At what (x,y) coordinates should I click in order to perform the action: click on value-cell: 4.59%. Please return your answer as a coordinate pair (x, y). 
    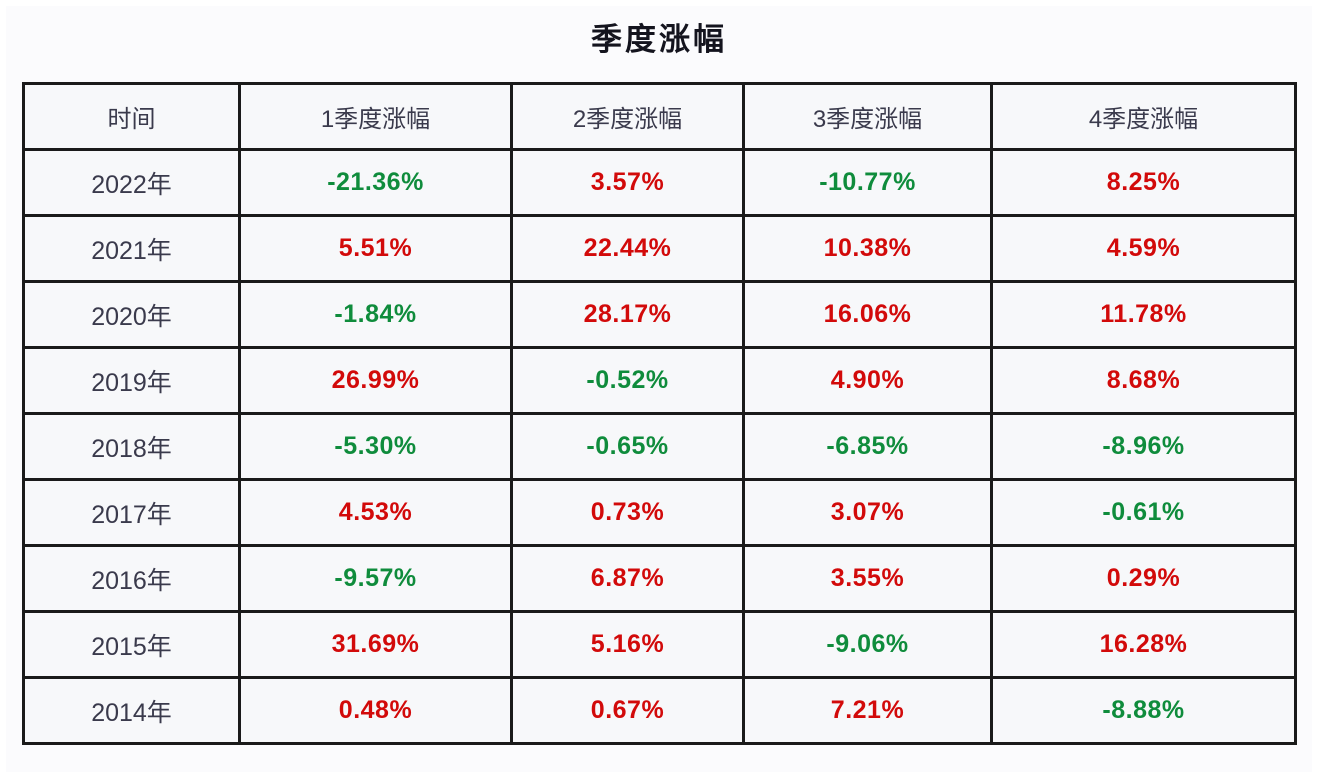
    Looking at the image, I should click on (1143, 248).